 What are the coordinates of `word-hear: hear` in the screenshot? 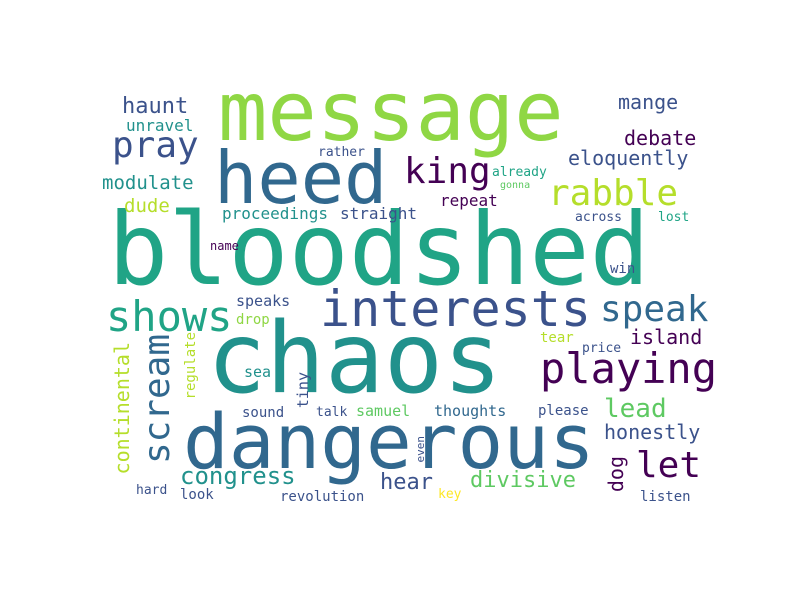 It's located at (406, 482).